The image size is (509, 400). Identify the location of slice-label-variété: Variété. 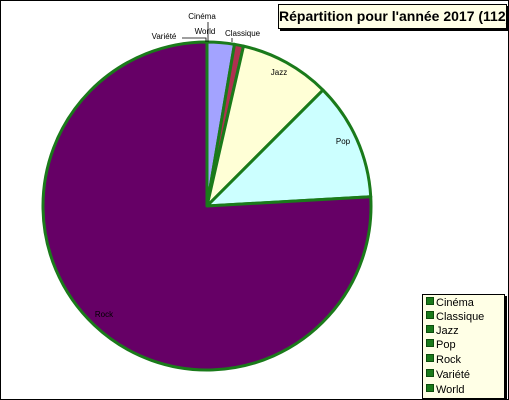
(164, 36).